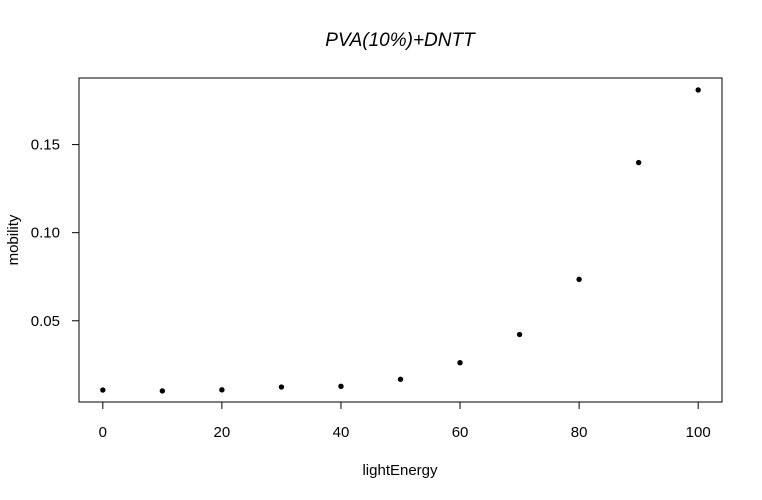 The image size is (762, 500). Describe the element at coordinates (45, 145) in the screenshot. I see `y-tick-label: 0.15` at that location.